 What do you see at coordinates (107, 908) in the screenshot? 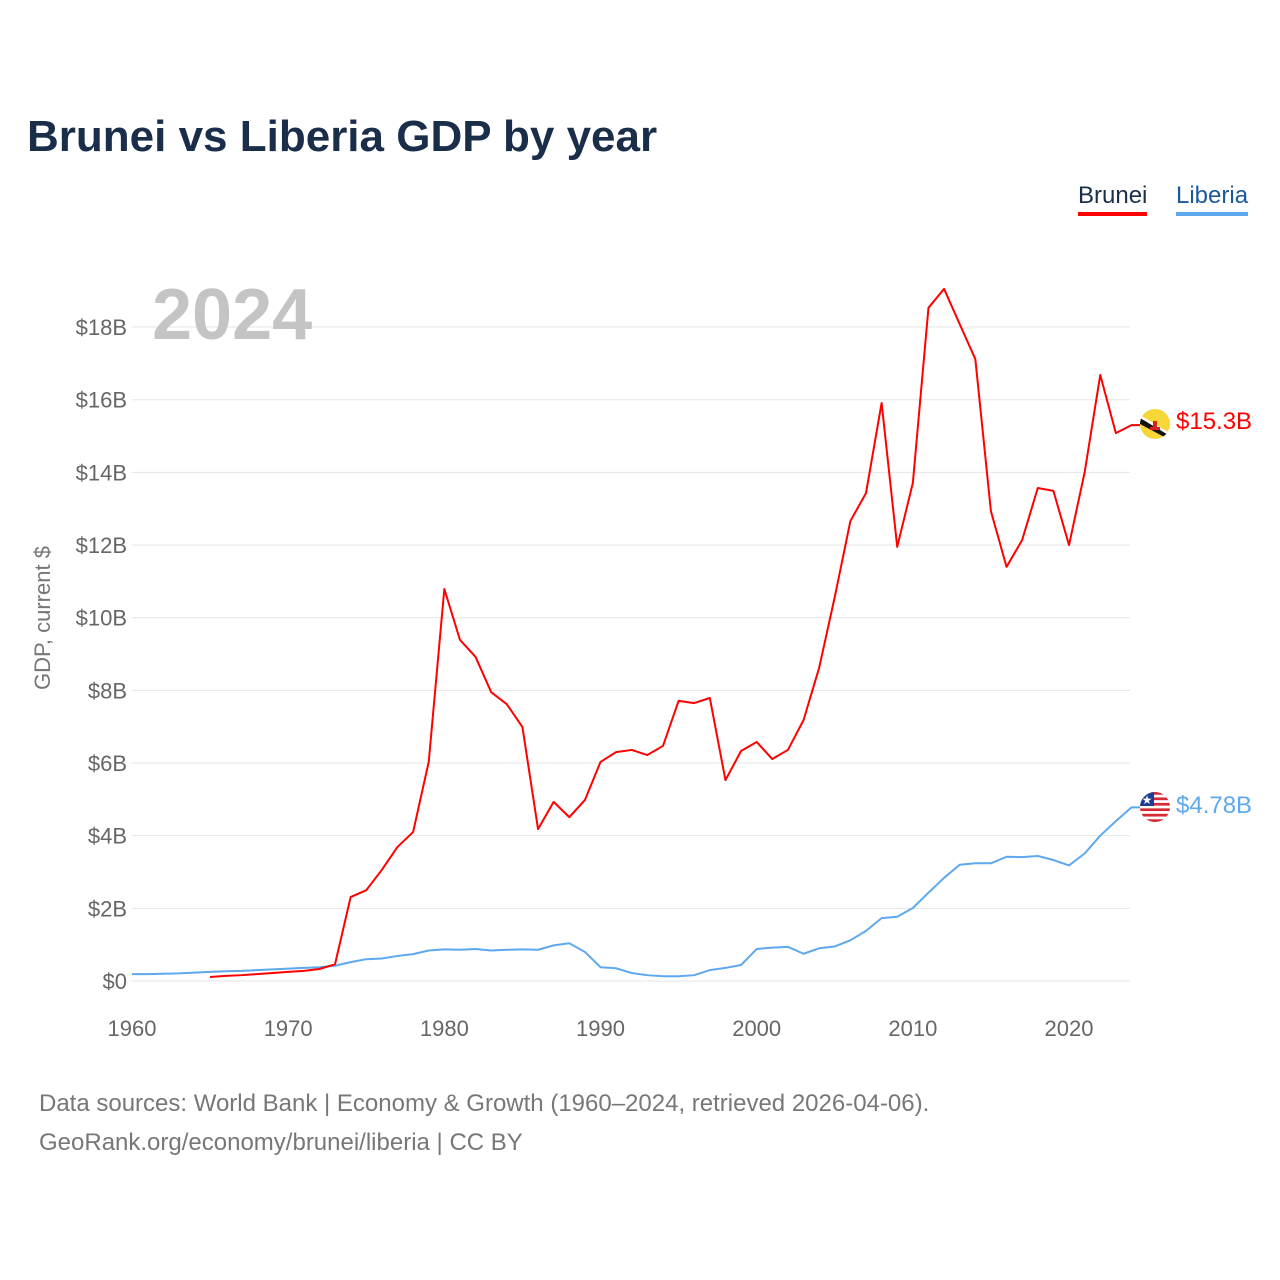
I see `y-tick-label: $2B` at bounding box center [107, 908].